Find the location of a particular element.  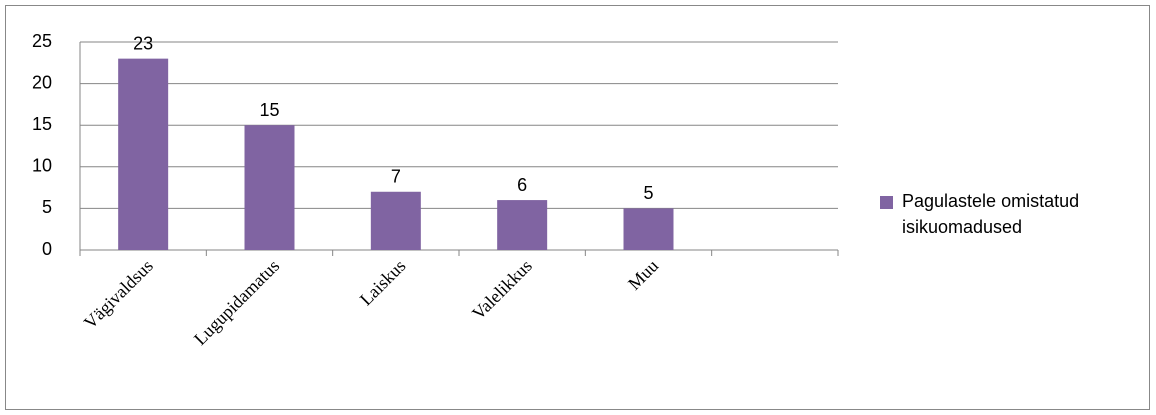

x-tick-label: Laiskus is located at coordinates (383, 283).